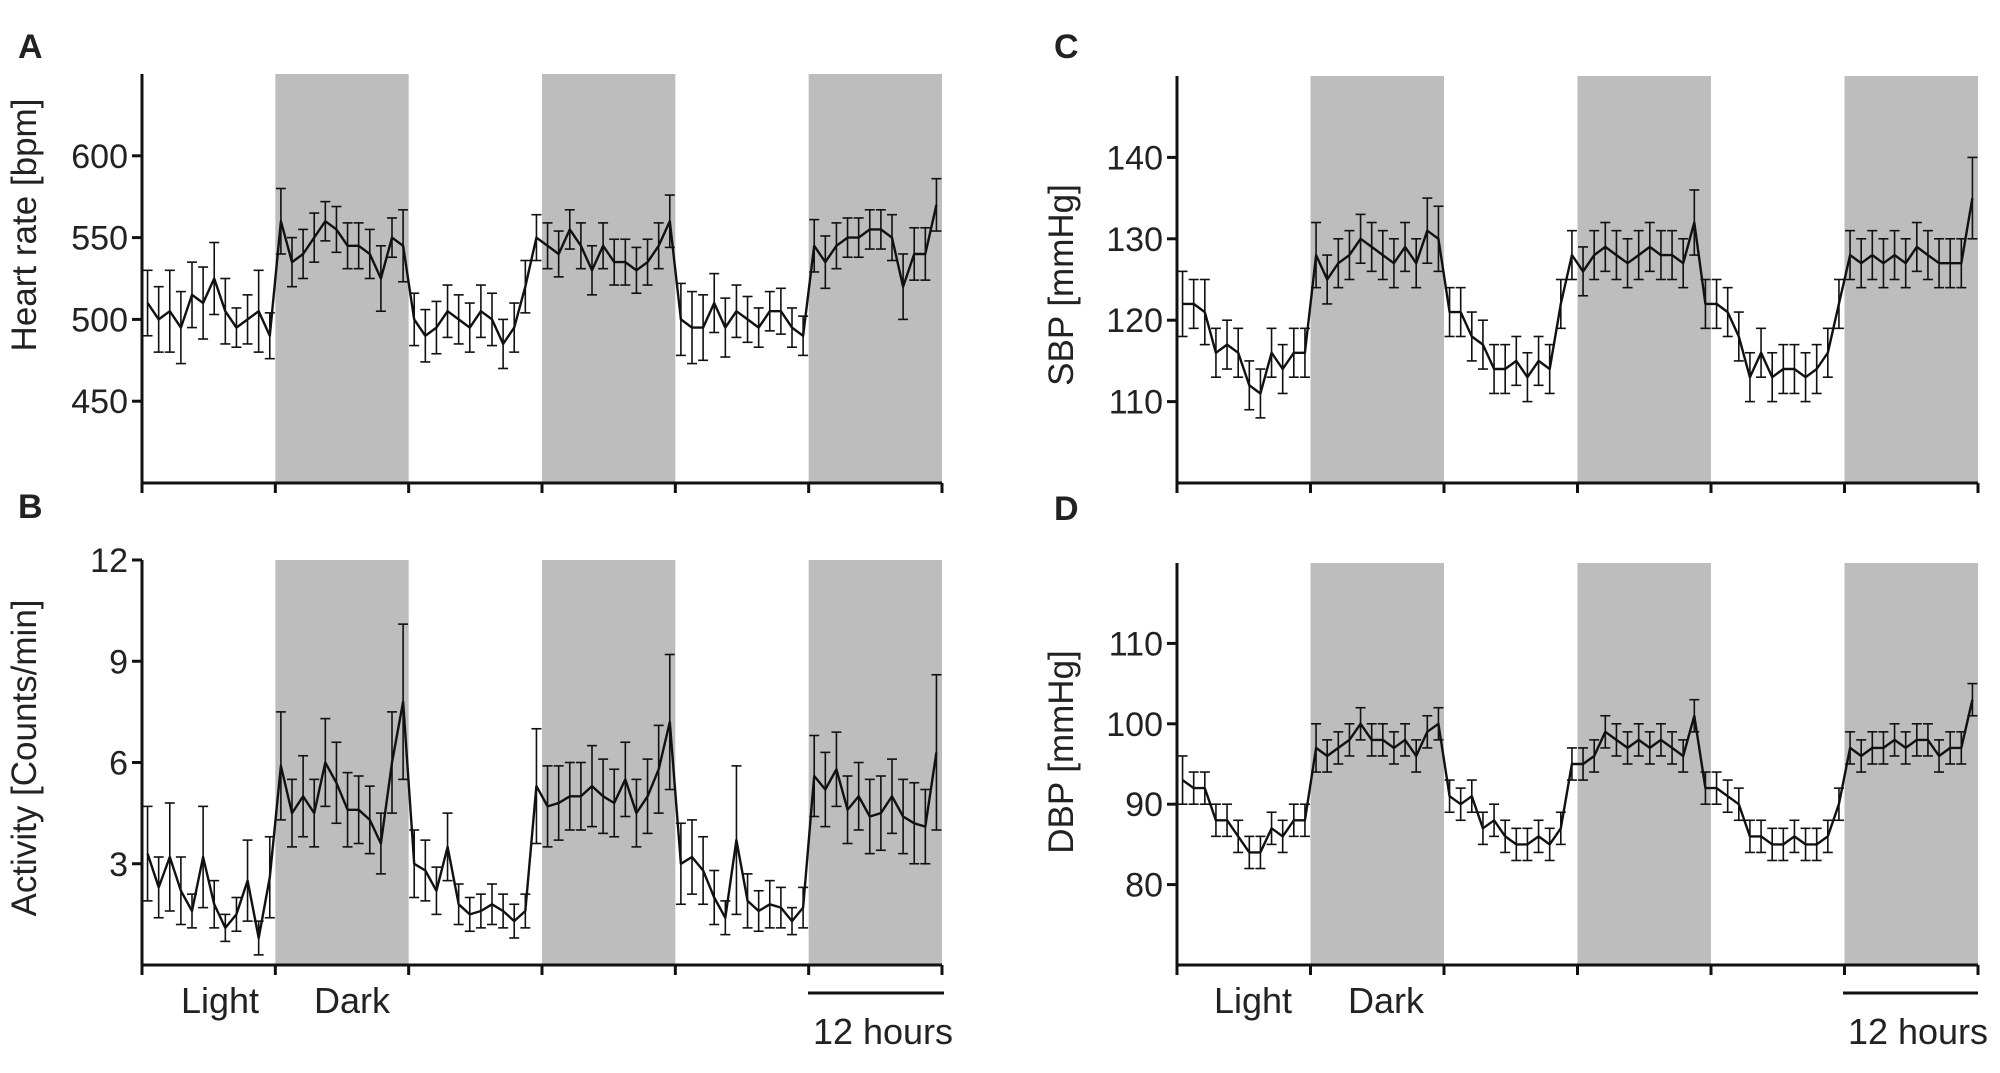 The width and height of the screenshot is (2000, 1073). I want to click on y-tick-label: 550, so click(99, 239).